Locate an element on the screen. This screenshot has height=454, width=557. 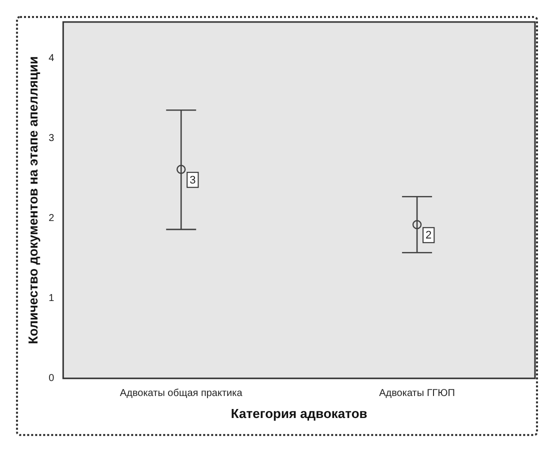
annotation: 3 is located at coordinates (193, 180).